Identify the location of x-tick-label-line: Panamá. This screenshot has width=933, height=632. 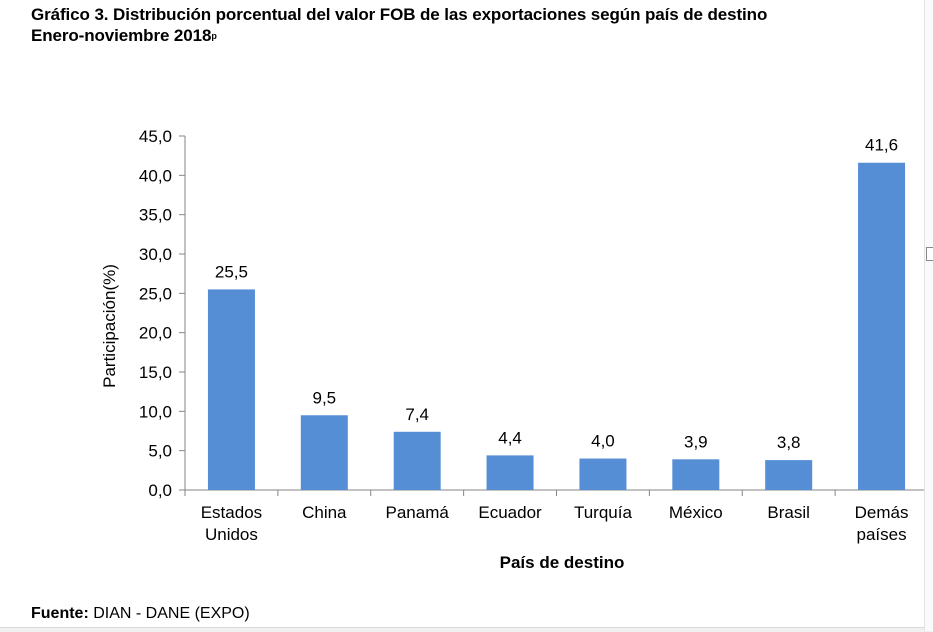
(418, 512).